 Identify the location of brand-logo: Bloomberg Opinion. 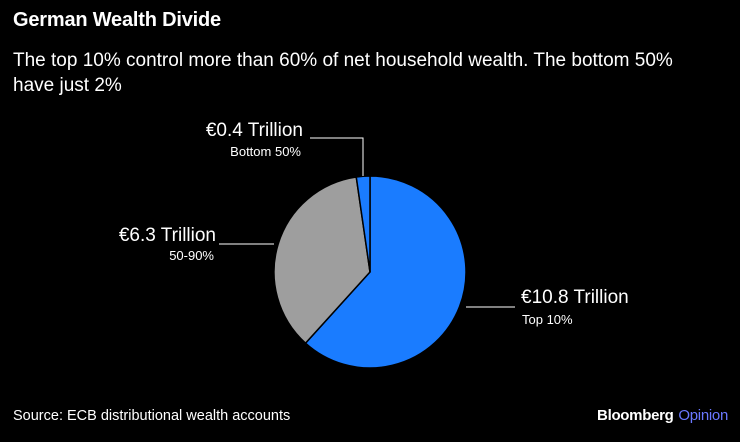
(662, 415).